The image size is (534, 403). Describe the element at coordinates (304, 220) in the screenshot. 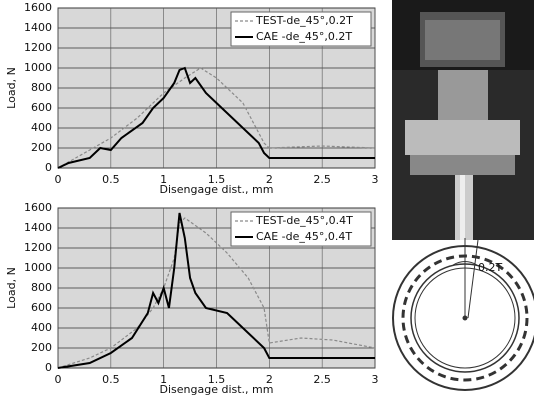

I see `legend-label: TEST-de_45°,0.4T` at that location.